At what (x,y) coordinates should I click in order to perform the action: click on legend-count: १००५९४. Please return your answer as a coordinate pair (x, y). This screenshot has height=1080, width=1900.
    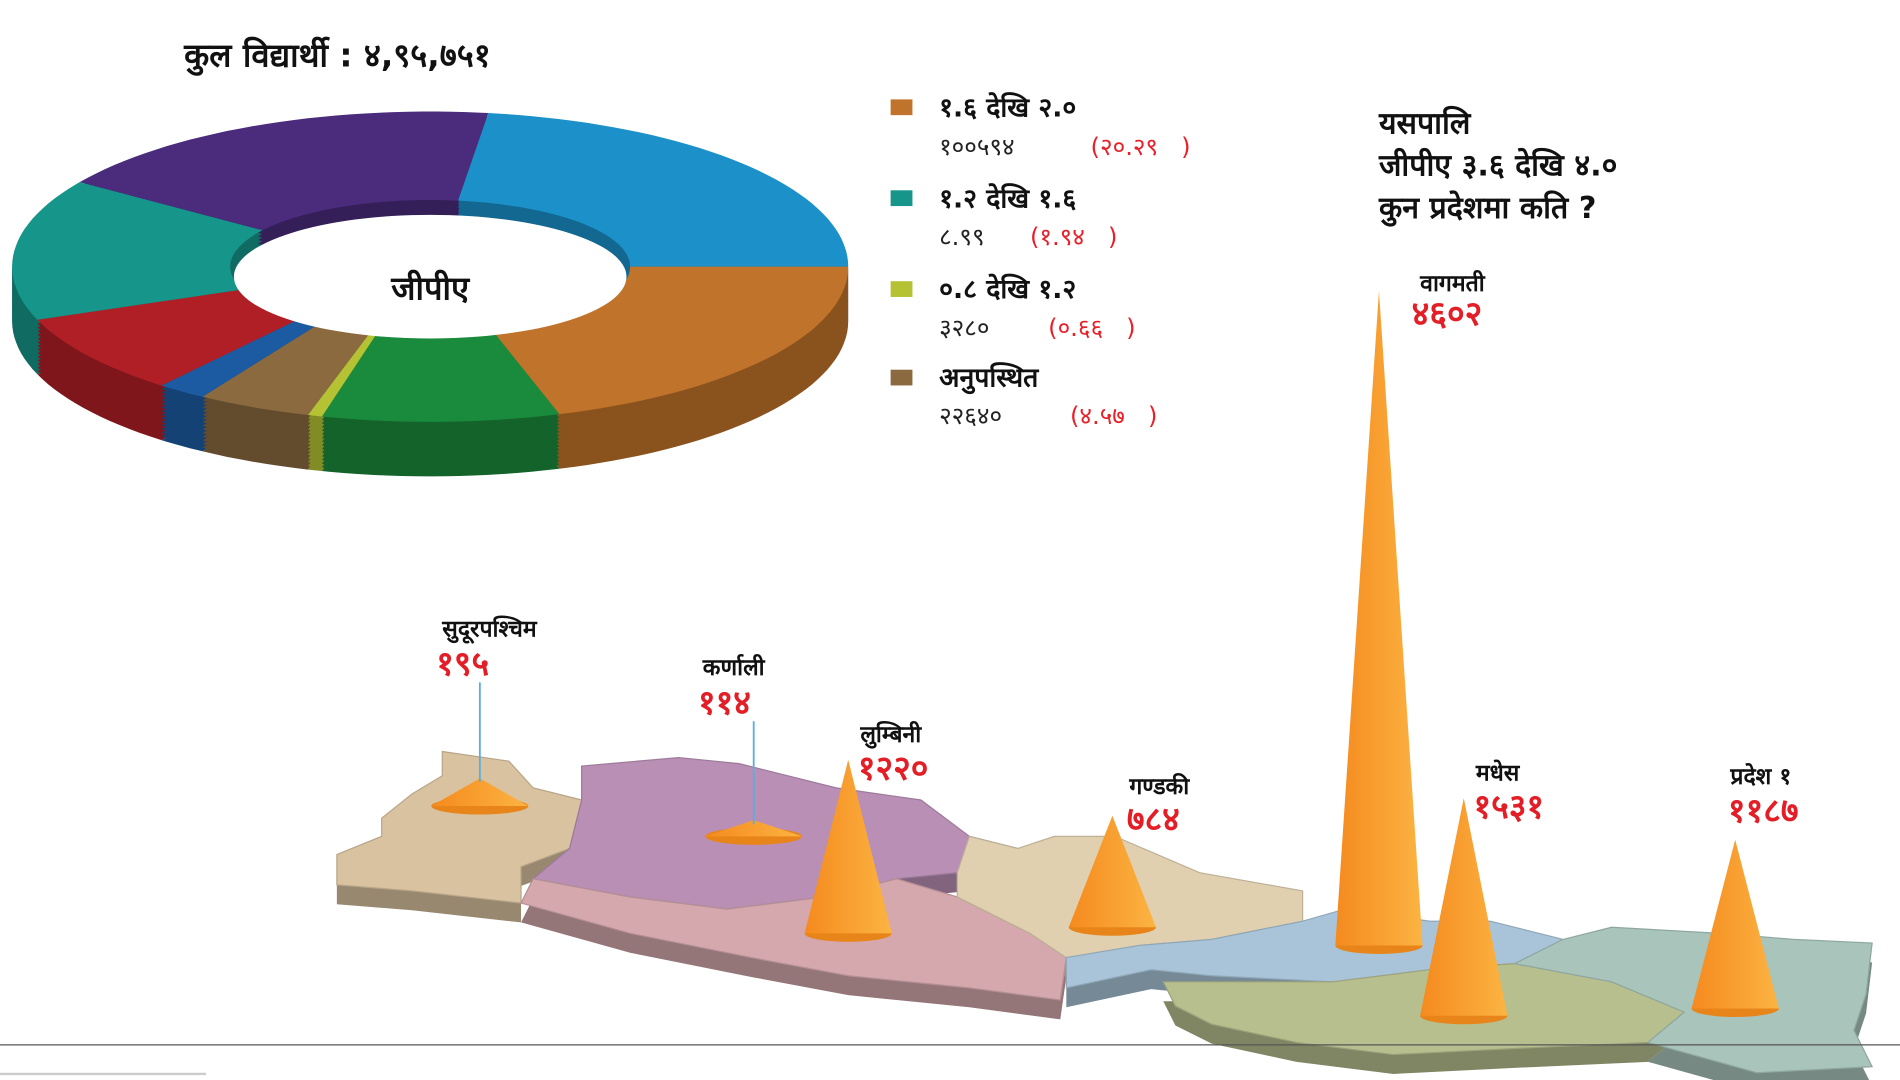
    Looking at the image, I should click on (977, 147).